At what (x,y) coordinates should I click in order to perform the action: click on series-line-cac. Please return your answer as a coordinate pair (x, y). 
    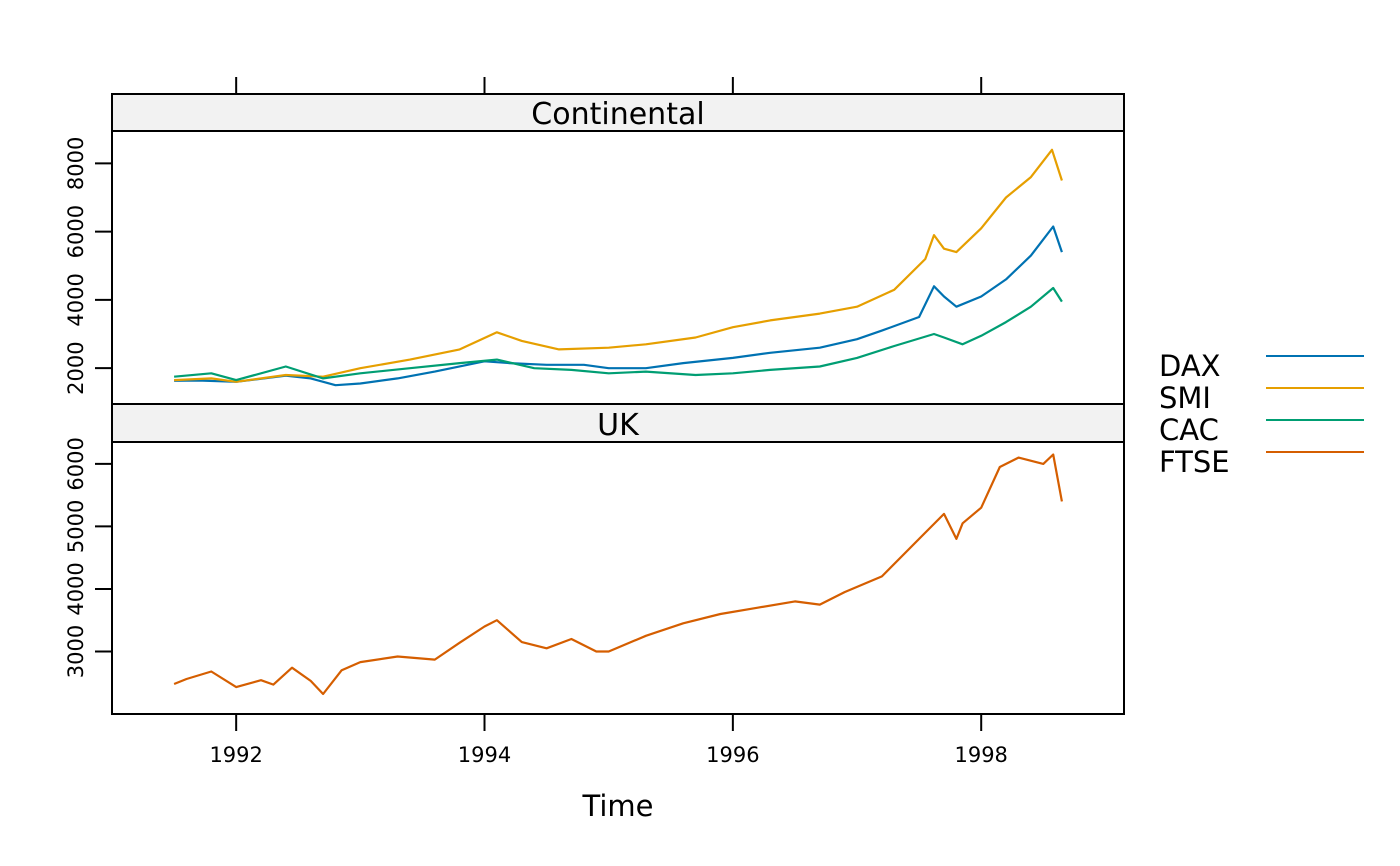
    Looking at the image, I should click on (618, 334).